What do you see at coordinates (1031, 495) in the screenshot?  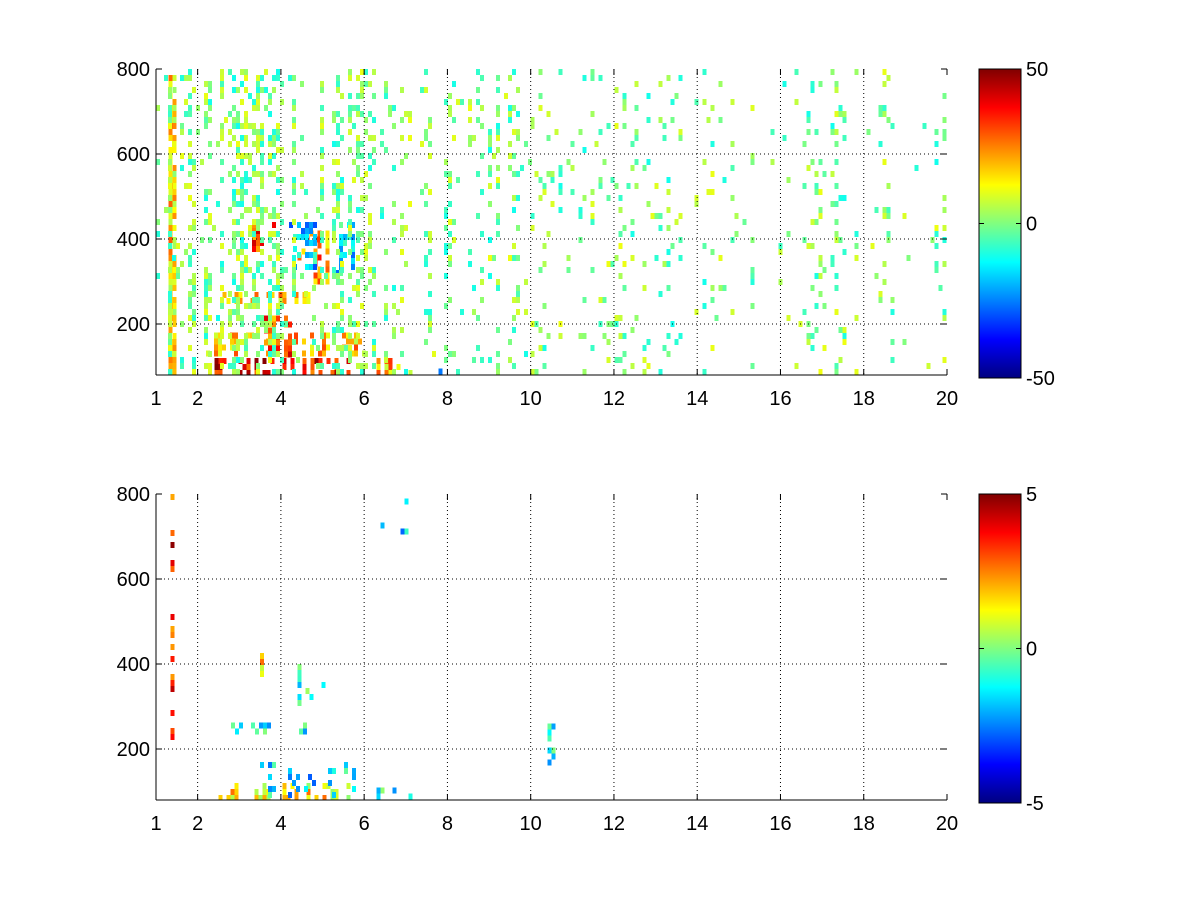 I see `colorbar-tick-label: 5` at bounding box center [1031, 495].